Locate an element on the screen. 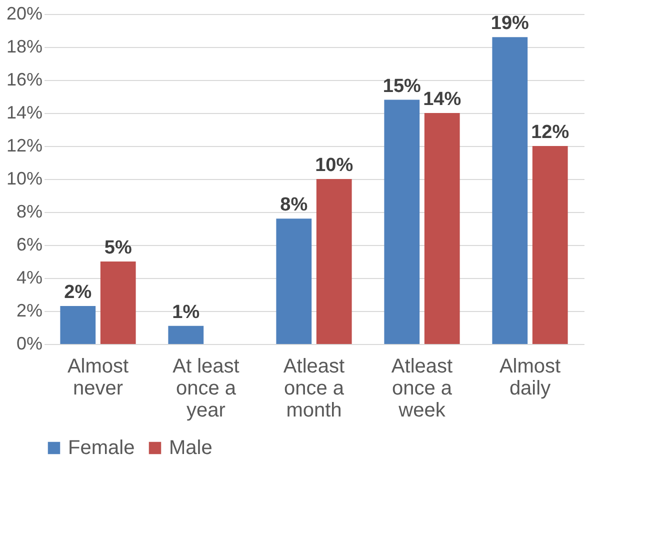 The image size is (646, 533). legend-label: Male is located at coordinates (190, 448).